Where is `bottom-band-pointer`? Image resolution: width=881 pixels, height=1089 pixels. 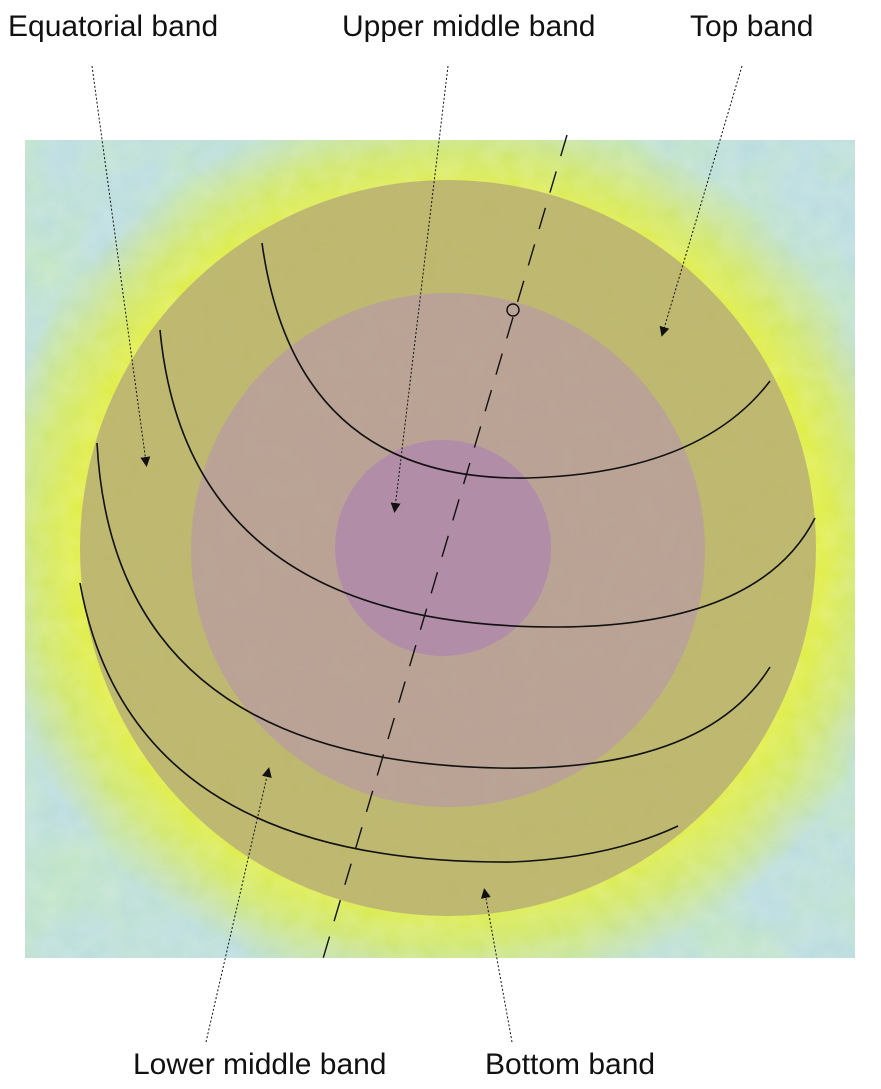
bottom-band-pointer is located at coordinates (496, 965).